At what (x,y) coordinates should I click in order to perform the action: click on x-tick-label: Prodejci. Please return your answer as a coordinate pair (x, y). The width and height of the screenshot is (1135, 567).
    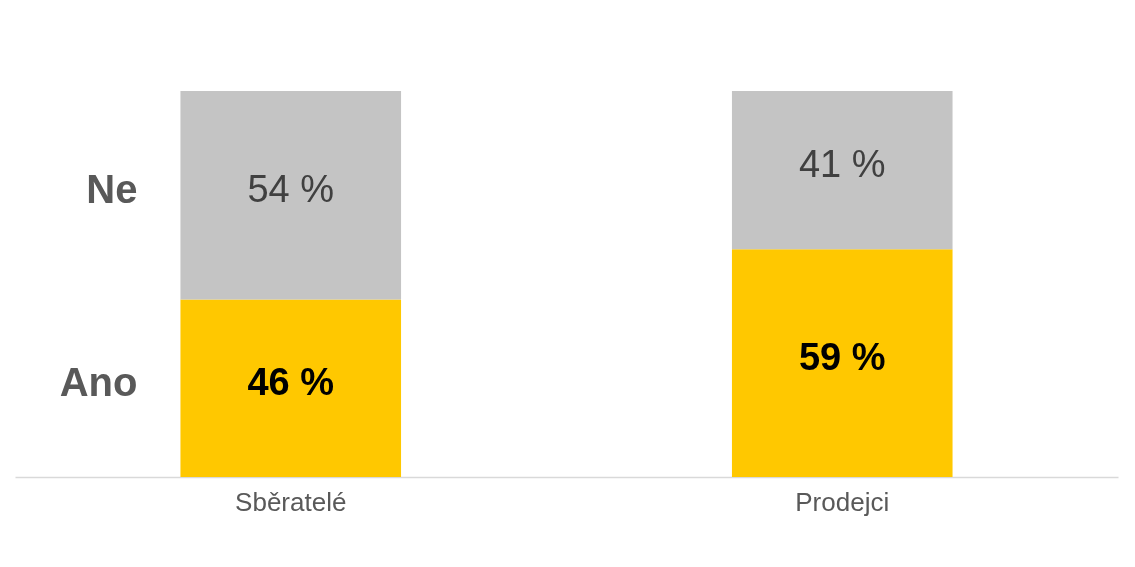
    Looking at the image, I should click on (842, 501).